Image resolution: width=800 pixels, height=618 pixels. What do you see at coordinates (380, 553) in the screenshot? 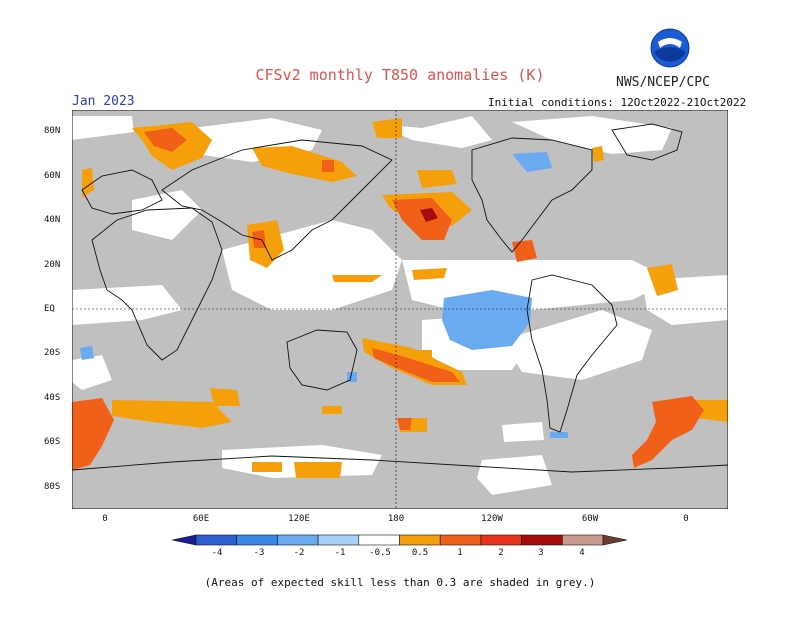
I see `colorbar-label: -0.5` at bounding box center [380, 553].